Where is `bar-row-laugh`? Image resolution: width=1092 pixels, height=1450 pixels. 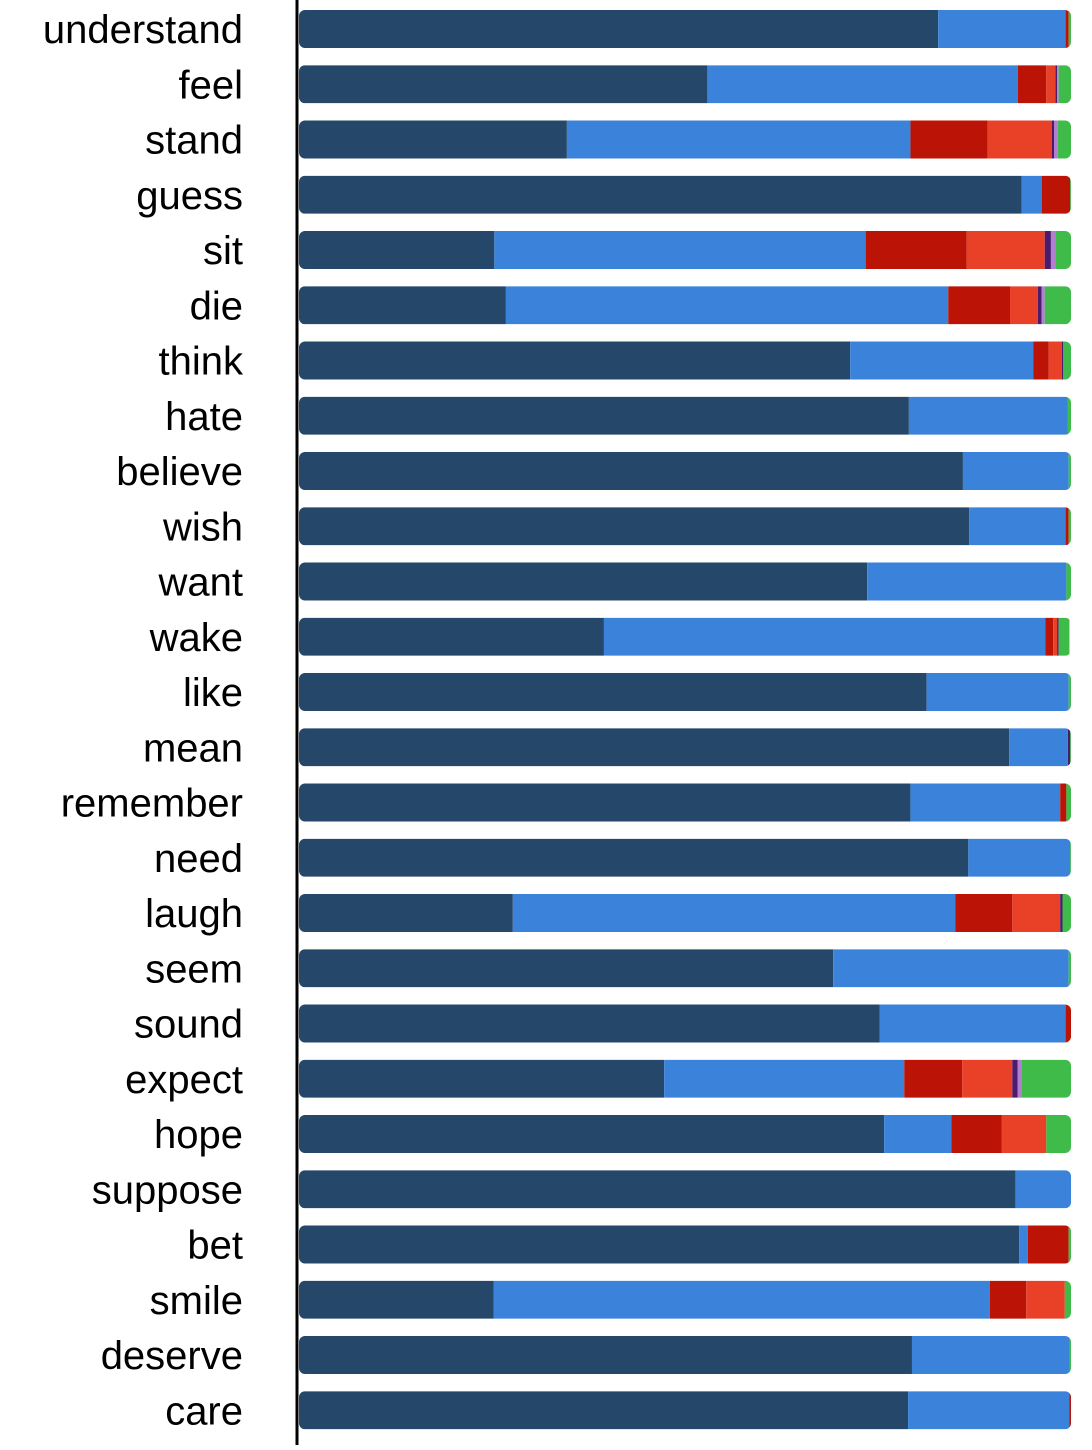
bar-row-laugh is located at coordinates (685, 913).